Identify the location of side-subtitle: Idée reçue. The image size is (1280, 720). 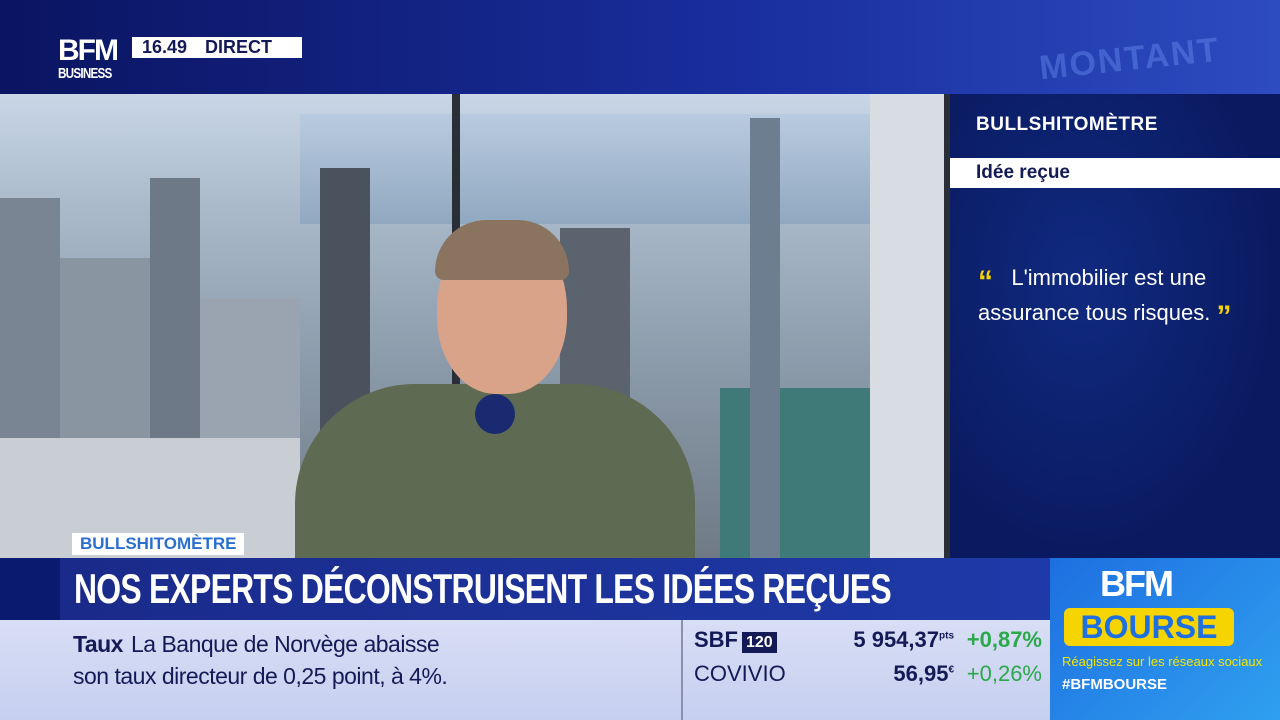
(1115, 173).